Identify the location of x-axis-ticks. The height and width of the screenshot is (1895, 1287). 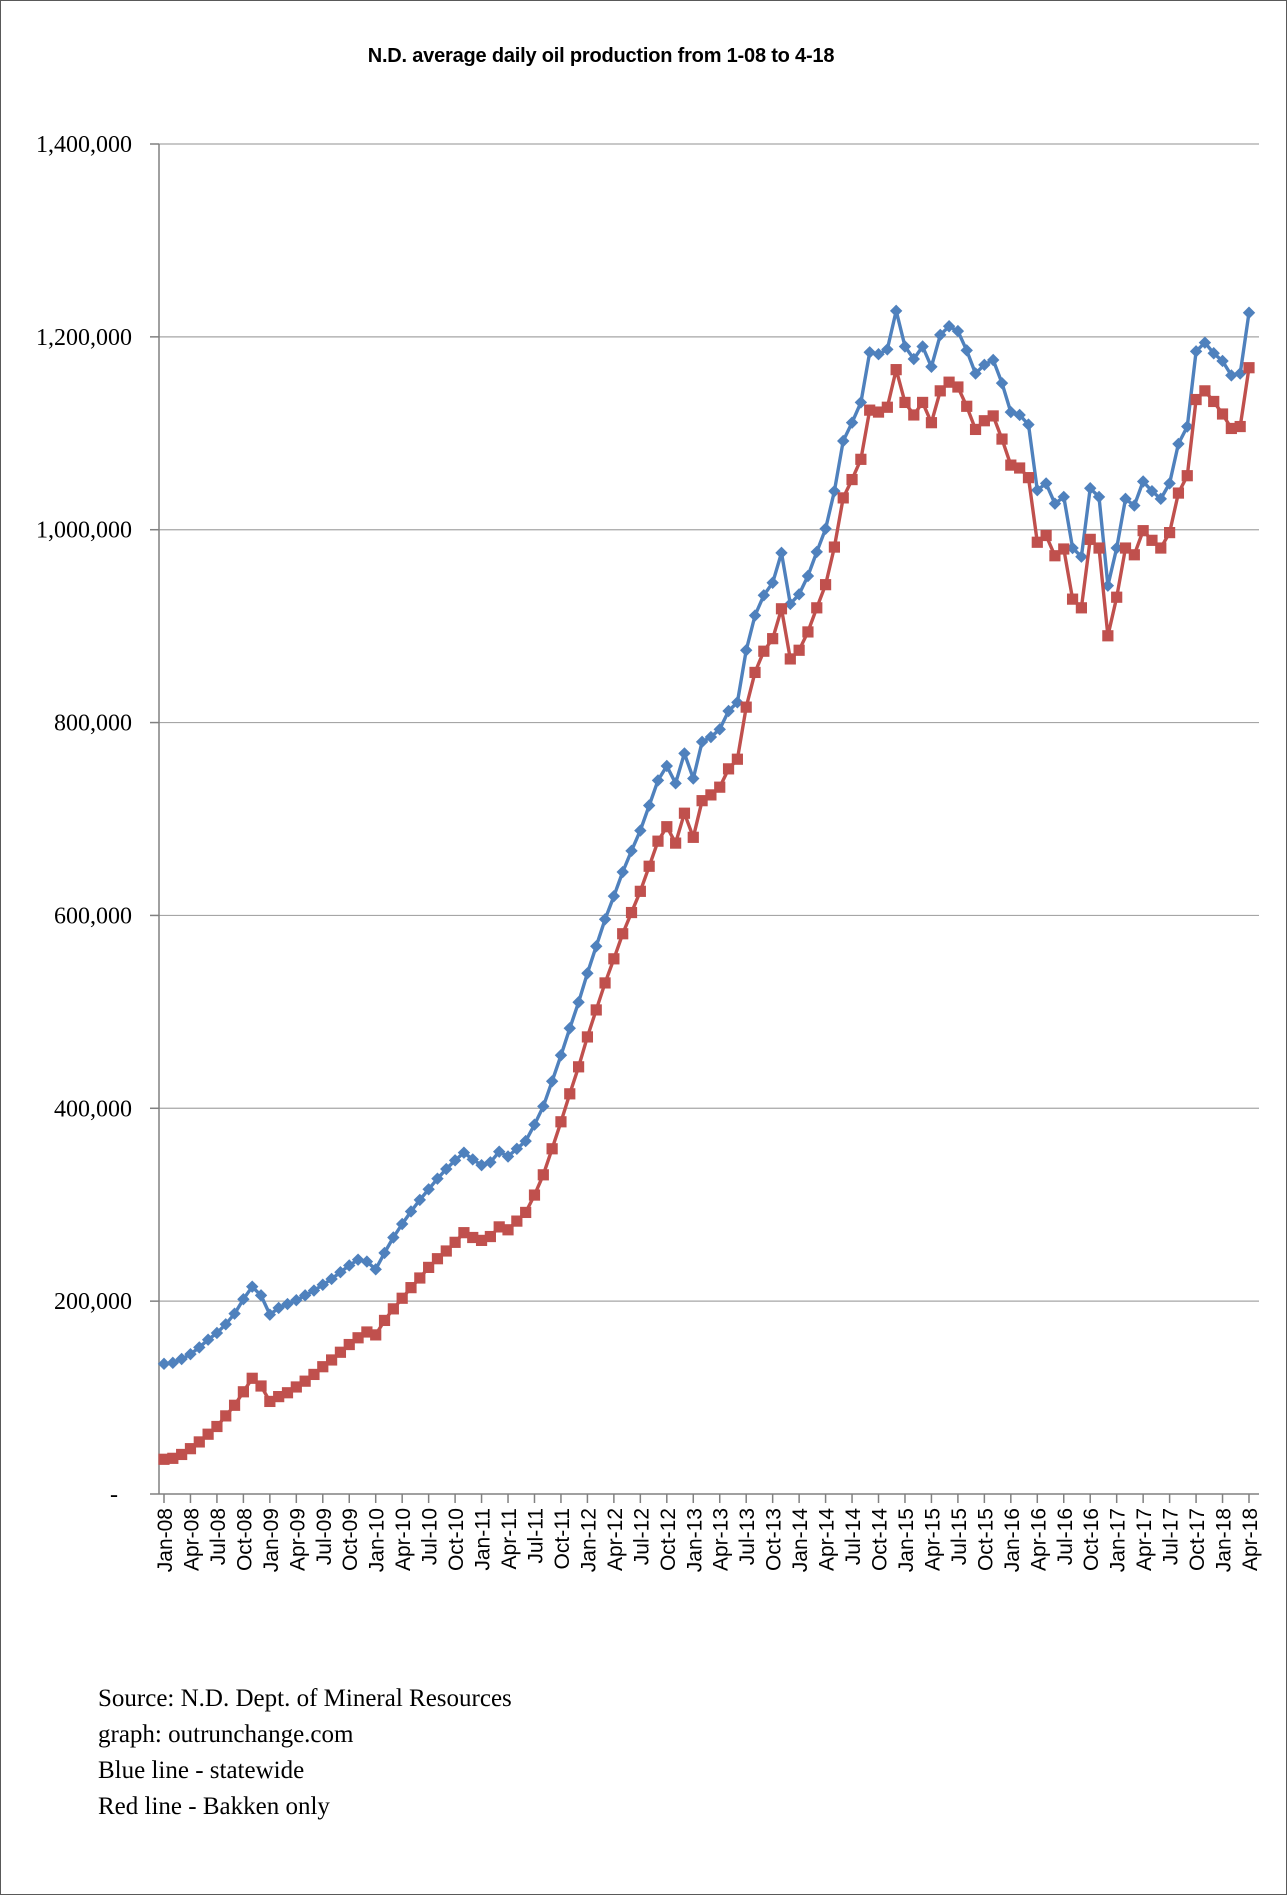
(706, 1498).